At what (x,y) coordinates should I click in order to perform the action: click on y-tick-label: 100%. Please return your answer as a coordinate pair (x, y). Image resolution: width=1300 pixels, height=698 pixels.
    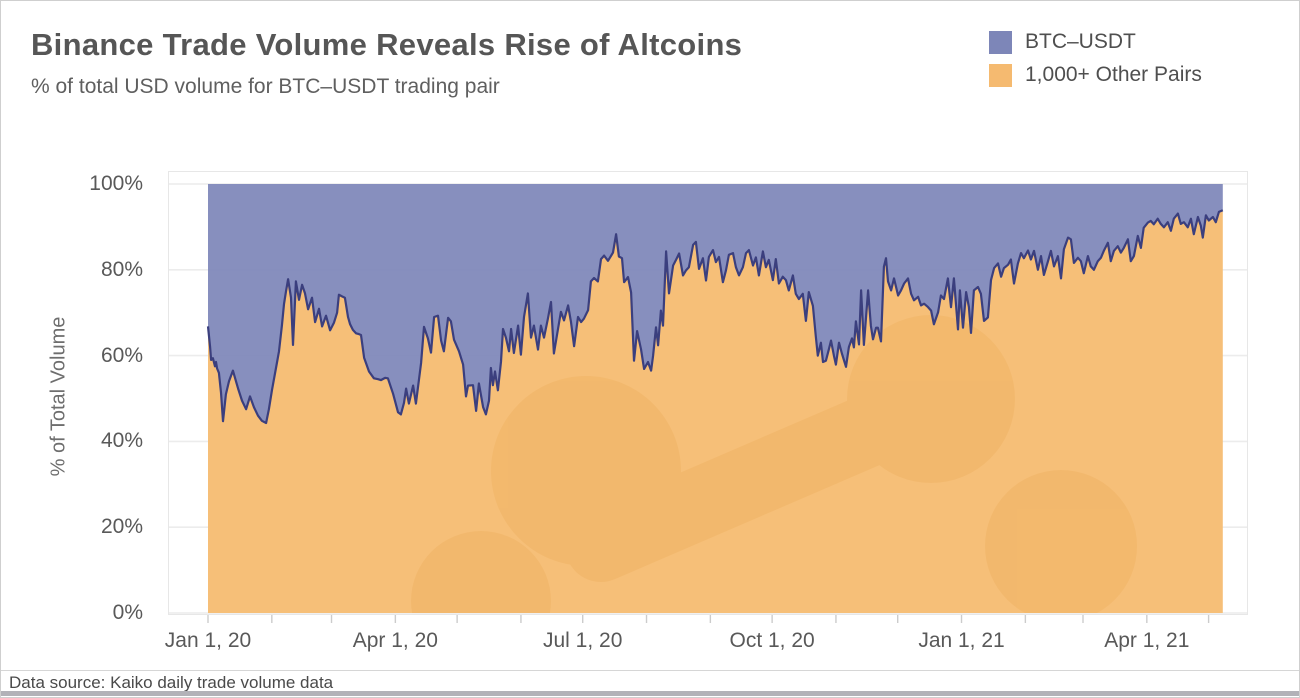
    Looking at the image, I should click on (116, 183).